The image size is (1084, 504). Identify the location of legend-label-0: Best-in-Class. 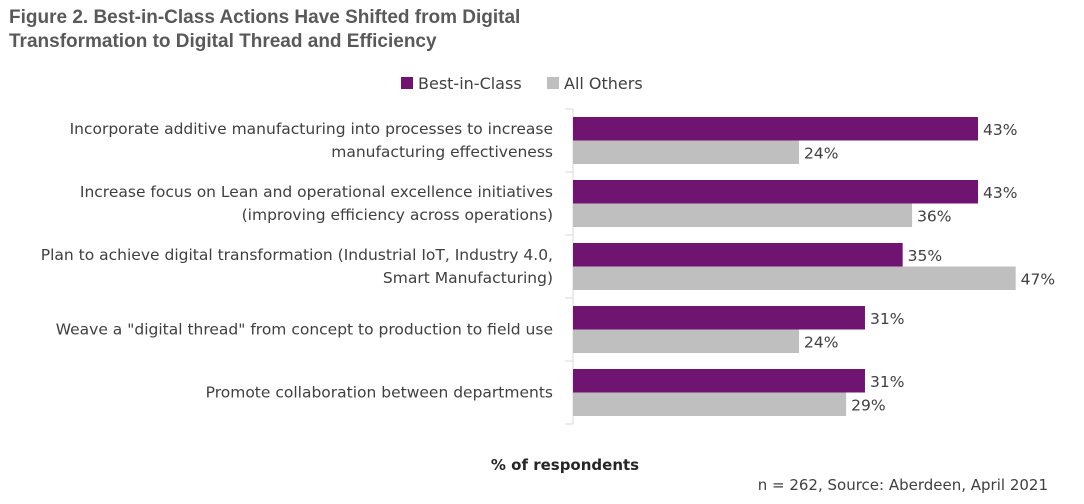
(470, 83).